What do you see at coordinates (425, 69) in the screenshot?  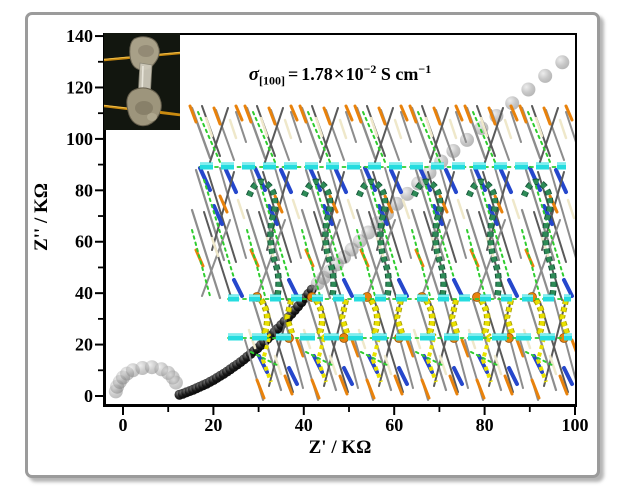 I see `unit-exponent: −1` at bounding box center [425, 69].